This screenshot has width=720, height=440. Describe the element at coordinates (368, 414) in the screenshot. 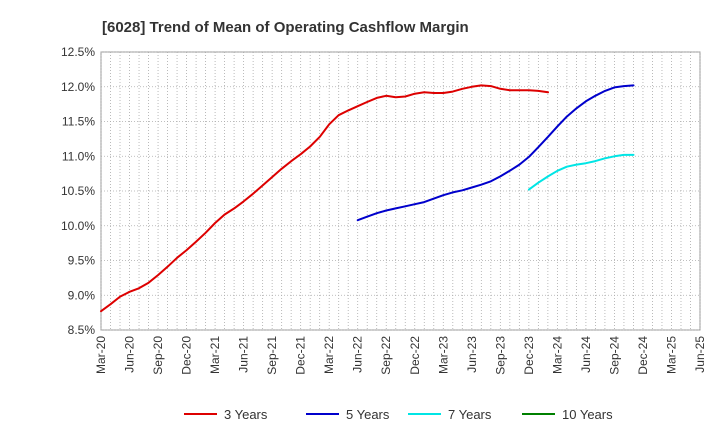

I see `legend-label-5-years: 5 Years` at that location.